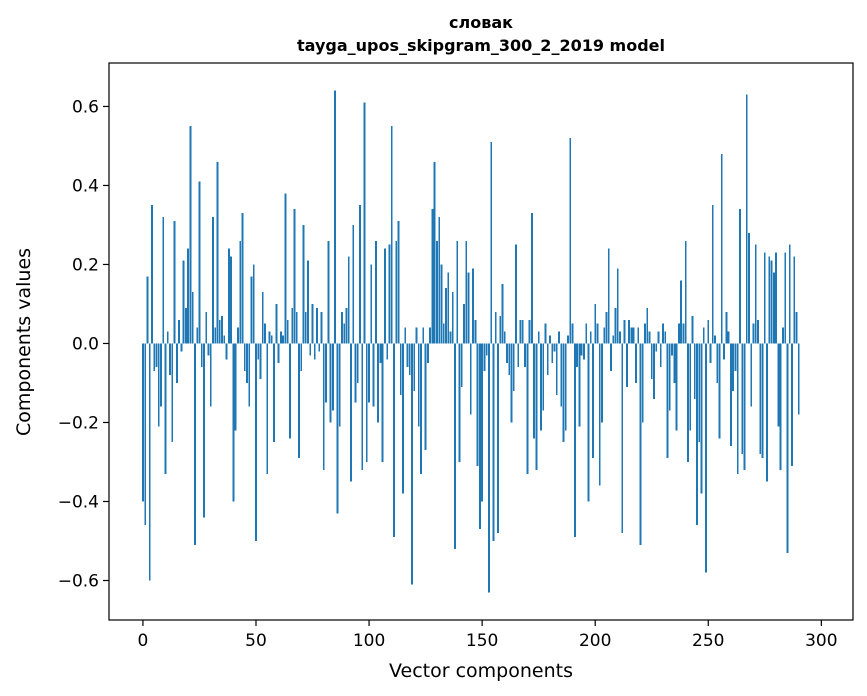 This screenshot has width=867, height=696. What do you see at coordinates (85, 186) in the screenshot?
I see `y-tick-label: 0.4` at bounding box center [85, 186].